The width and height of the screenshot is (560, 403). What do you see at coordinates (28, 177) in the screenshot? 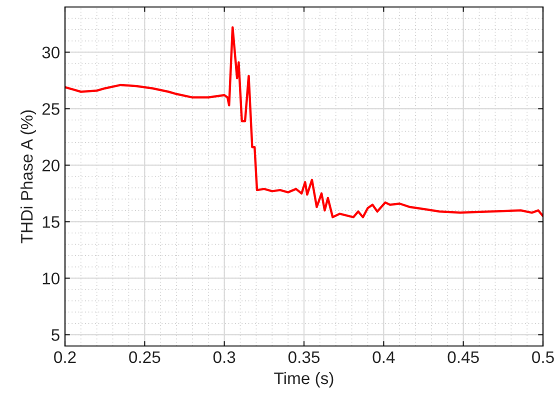
I see `y-axis-title: THDi Phase A (%)` at bounding box center [28, 177].